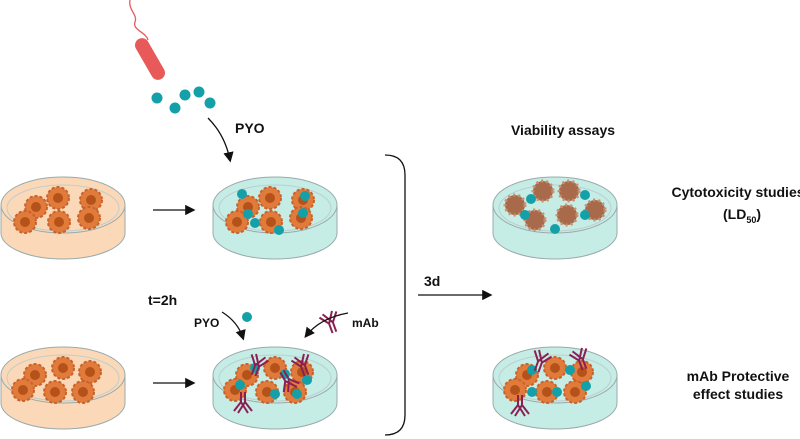 This screenshot has height=439, width=800. What do you see at coordinates (738, 376) in the screenshot?
I see `mab-protective-label-line1: mAb Protective` at bounding box center [738, 376].